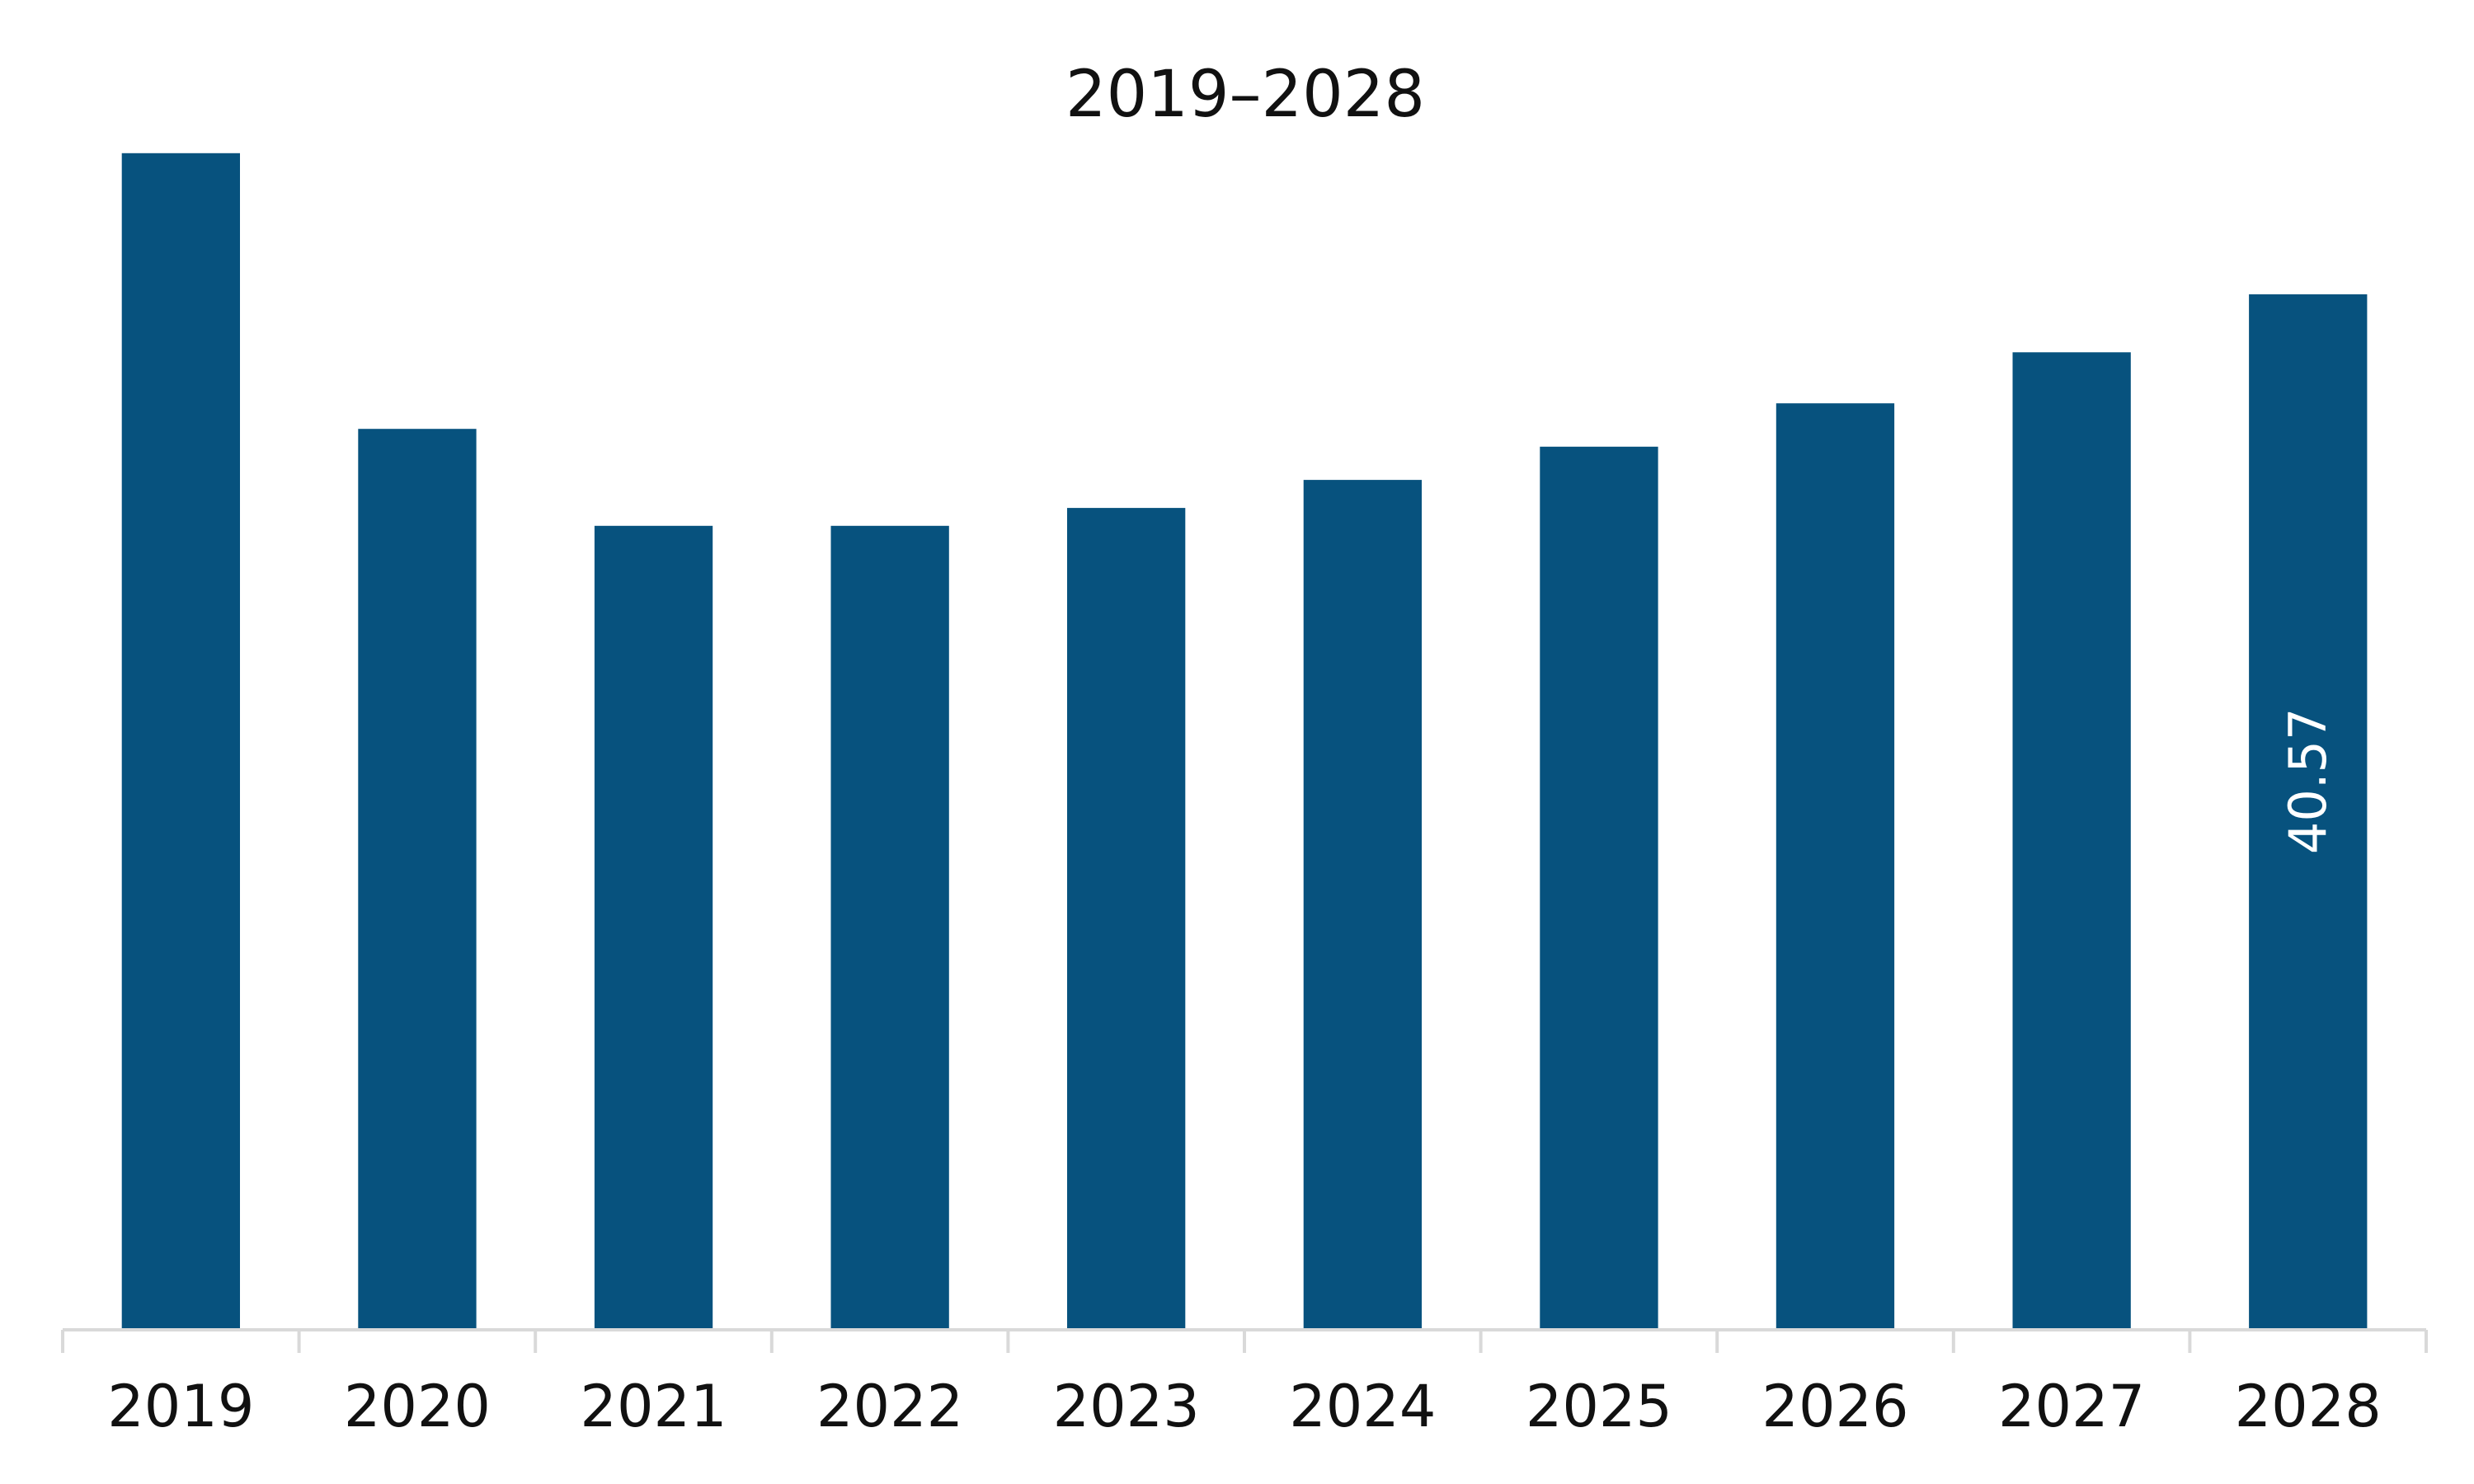  Describe the element at coordinates (1244, 1406) in the screenshot. I see `x-axis-tick-labels: 2019 2020 2021 2022 2023 2024 2025 2026 2027 2028` at that location.